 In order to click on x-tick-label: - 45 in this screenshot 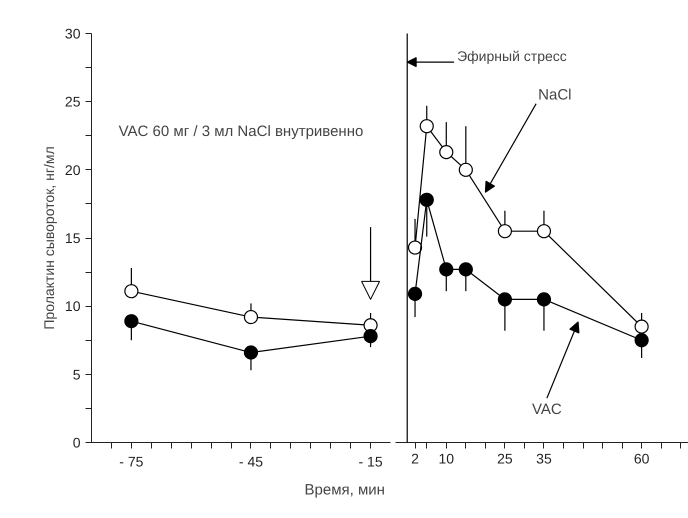, I will do `click(251, 462)`.